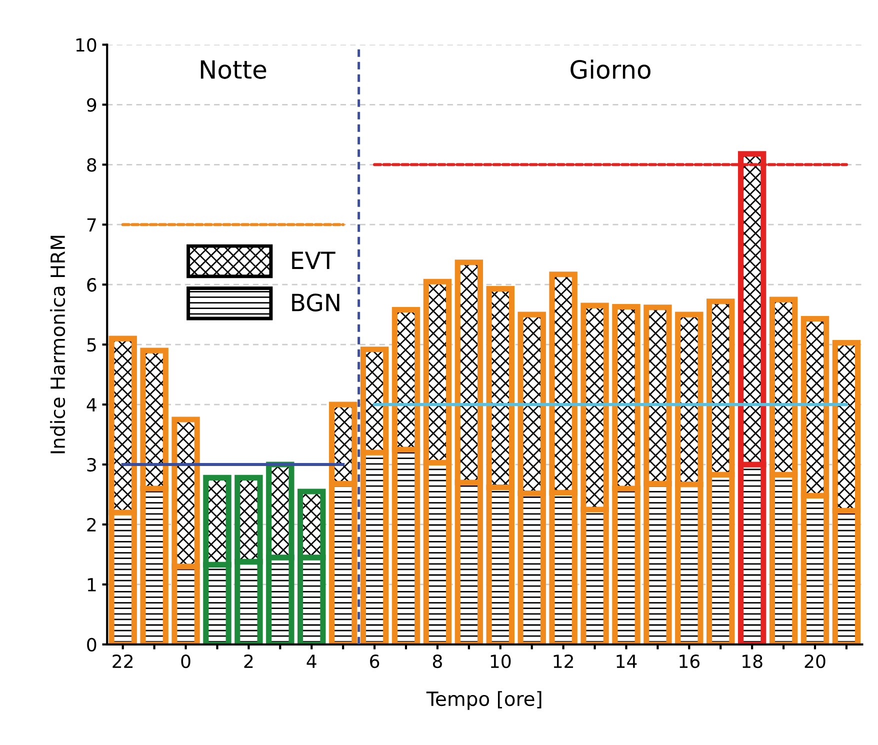  I want to click on x-tick-label: 20, so click(815, 661).